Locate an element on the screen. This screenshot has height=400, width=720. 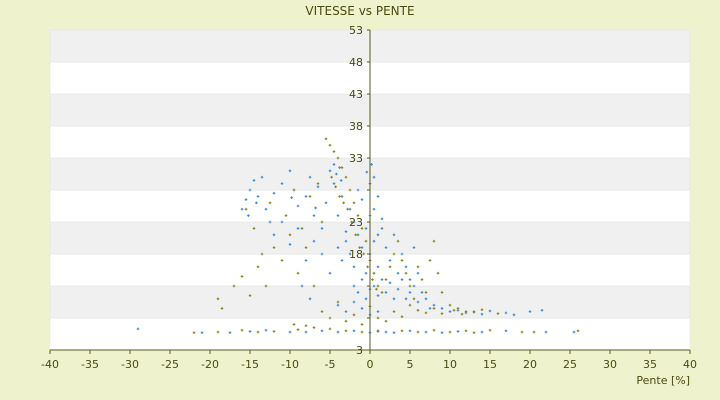
x-tick-label: -25 is located at coordinates (170, 364).